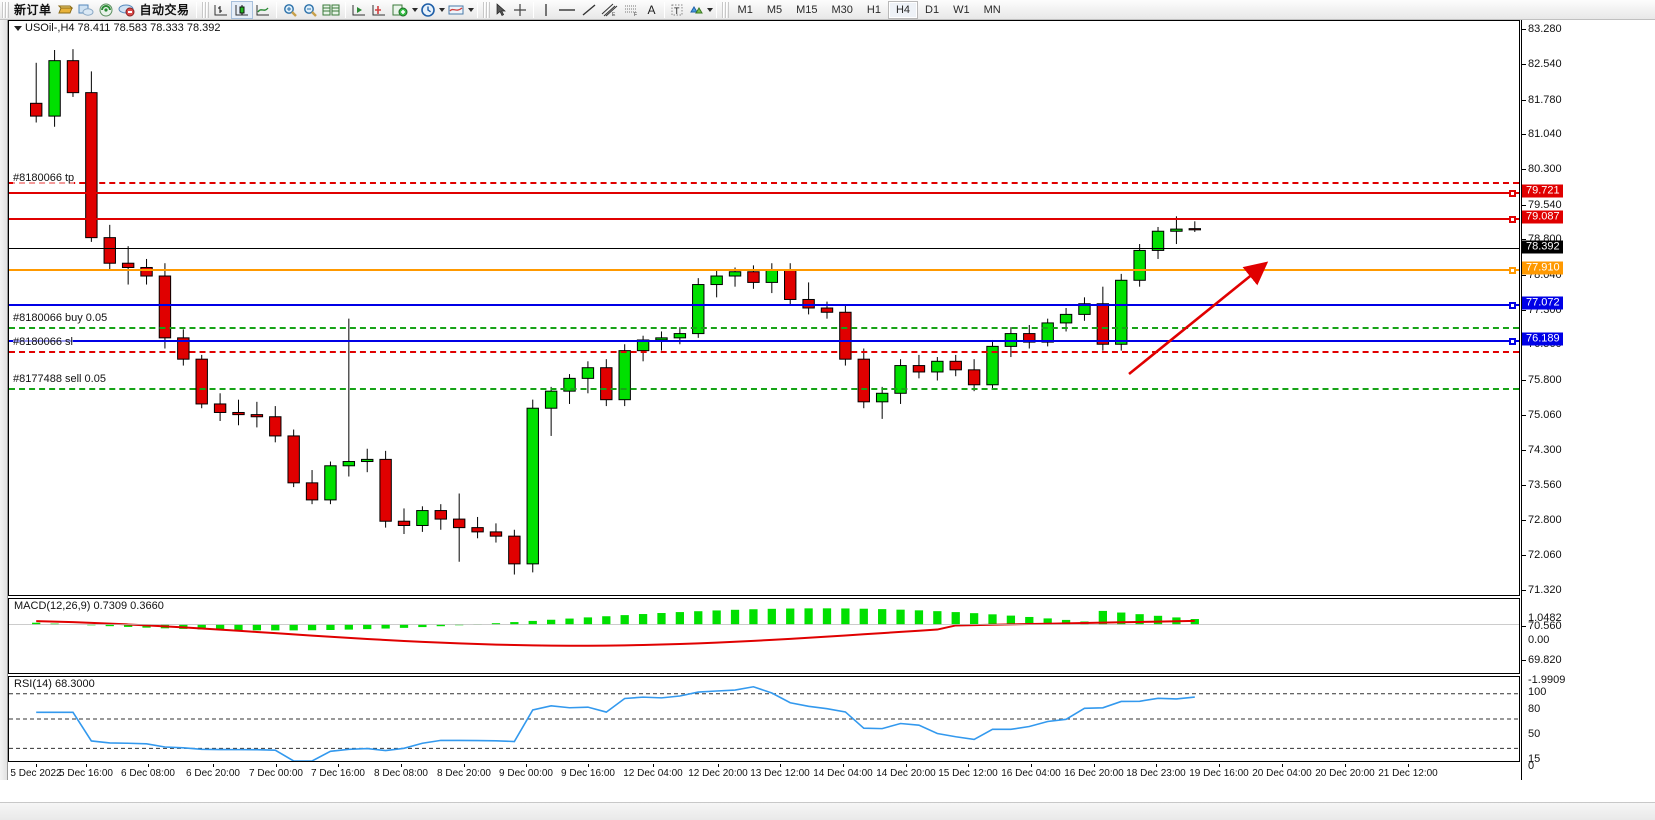 The image size is (1655, 820). What do you see at coordinates (614, 14) in the screenshot?
I see `svg-text: E` at bounding box center [614, 14].